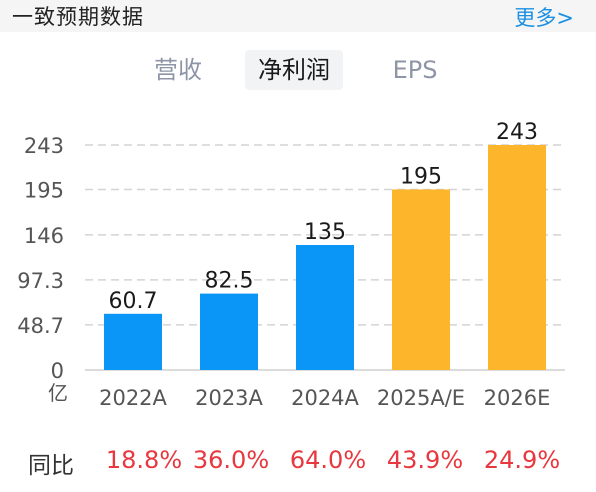 The height and width of the screenshot is (492, 596). Describe the element at coordinates (51, 466) in the screenshot. I see `yoy-label: 同比` at that location.